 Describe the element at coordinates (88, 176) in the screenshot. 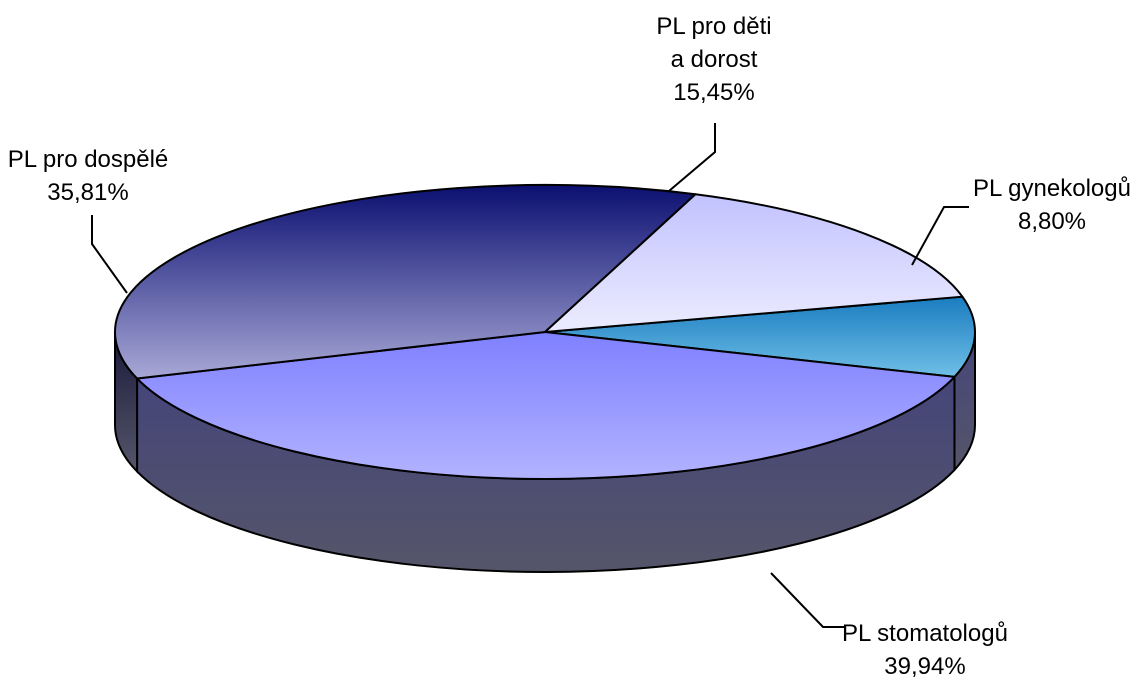

I see `slice-label: PL pro dospělé 35,81%` at that location.